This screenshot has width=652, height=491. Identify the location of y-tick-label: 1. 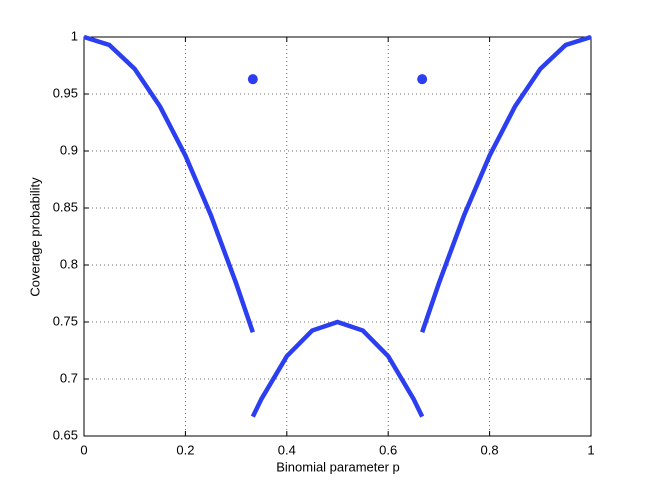
(74, 35).